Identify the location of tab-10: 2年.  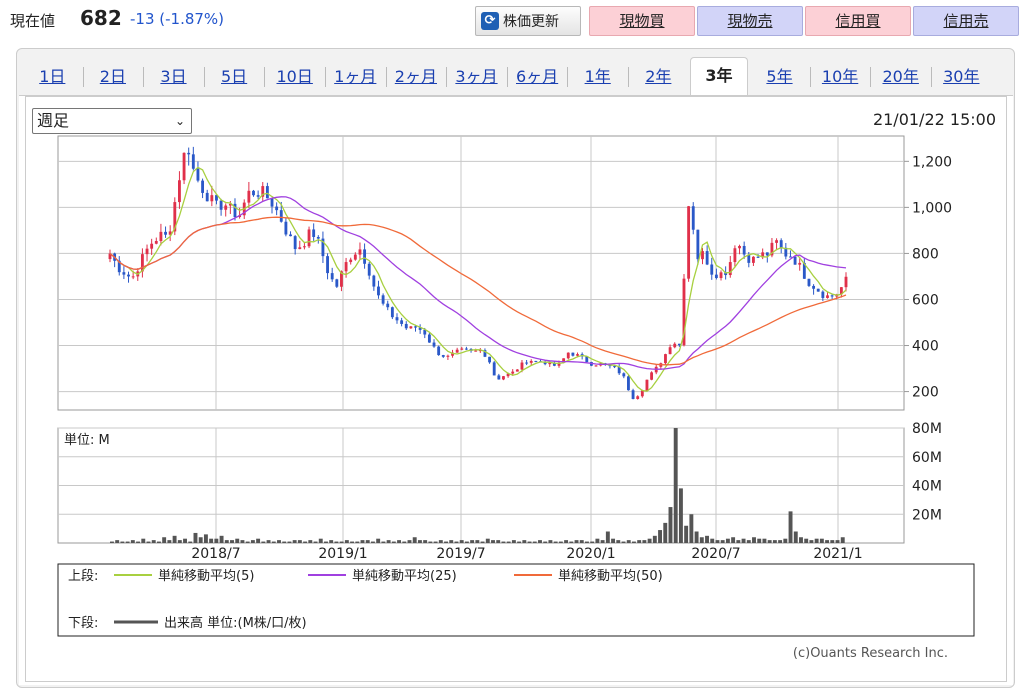
(658, 76).